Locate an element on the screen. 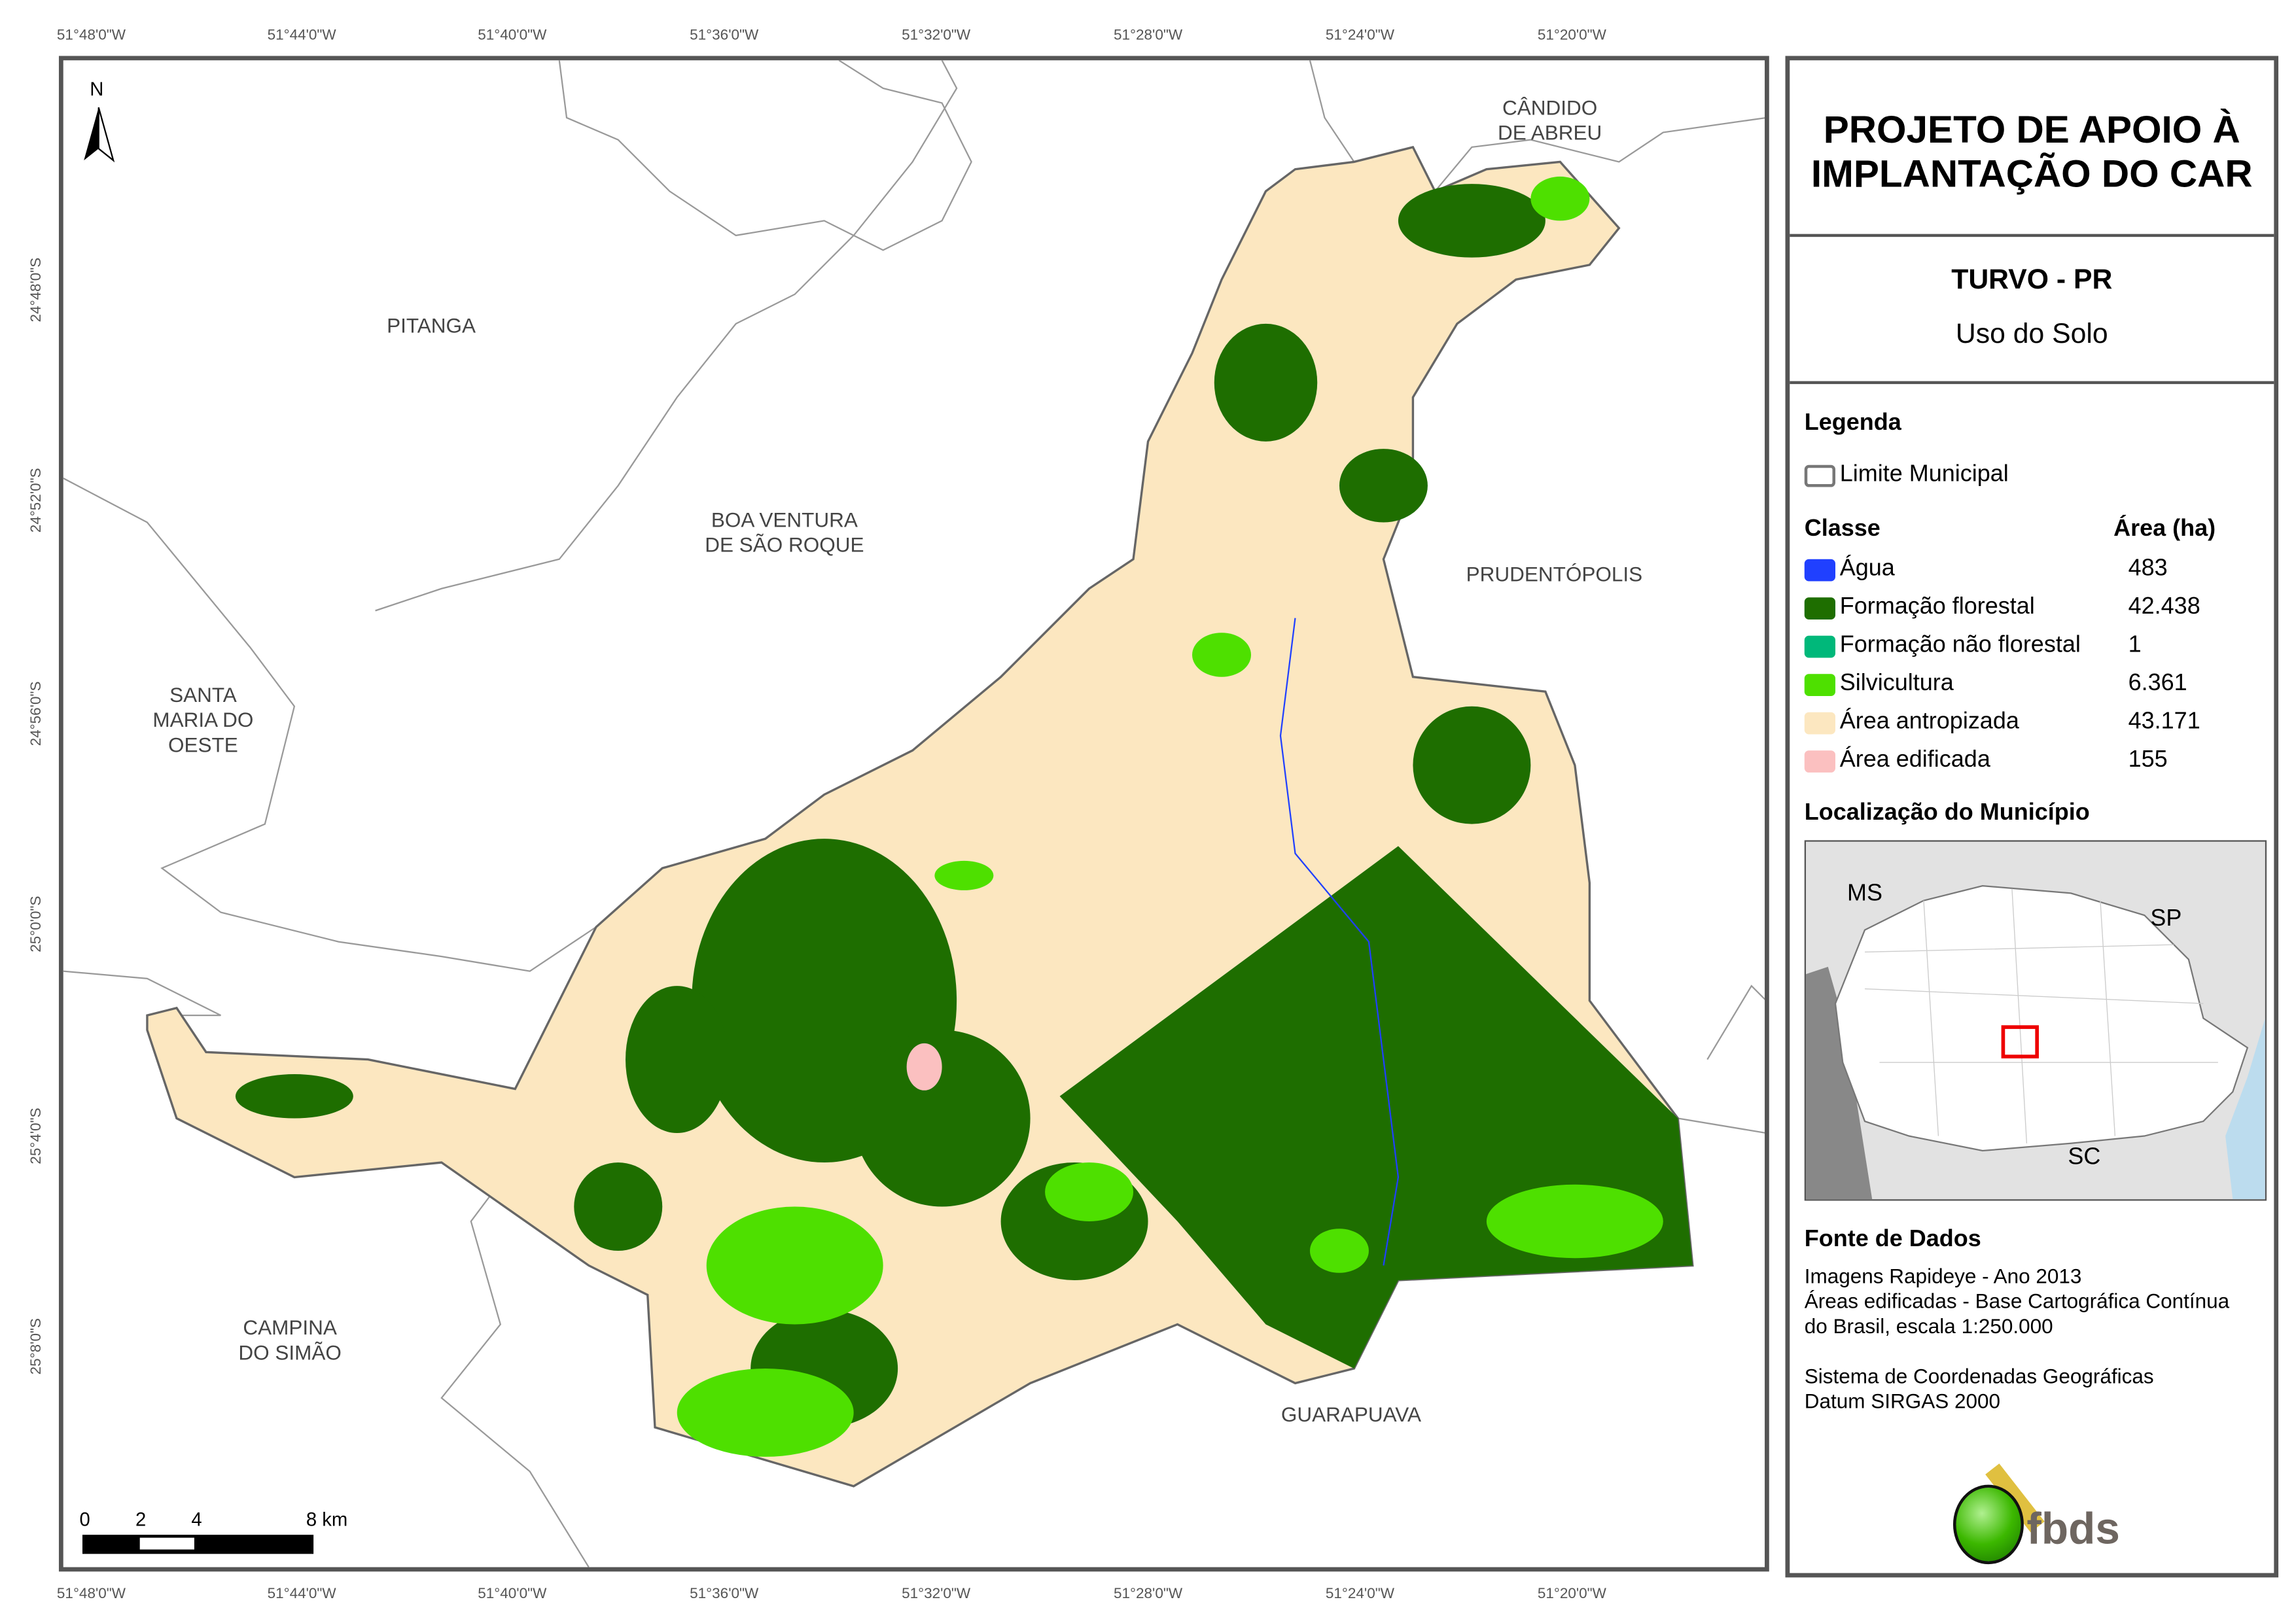  boundary-swatch is located at coordinates (1820, 476).